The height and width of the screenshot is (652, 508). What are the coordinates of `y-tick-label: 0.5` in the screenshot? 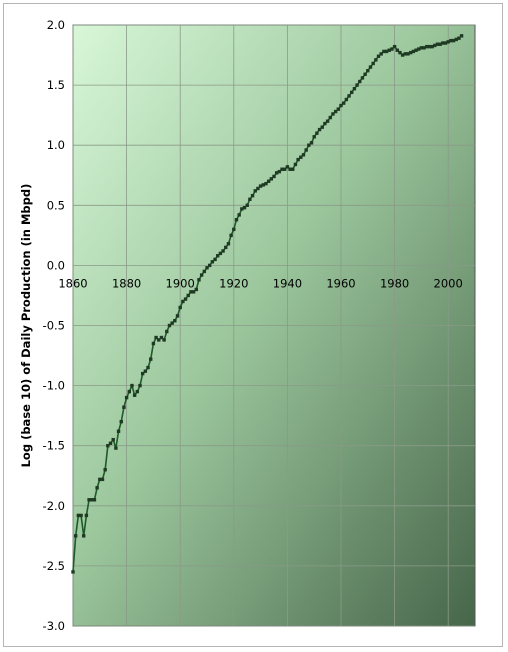 It's located at (56, 205).